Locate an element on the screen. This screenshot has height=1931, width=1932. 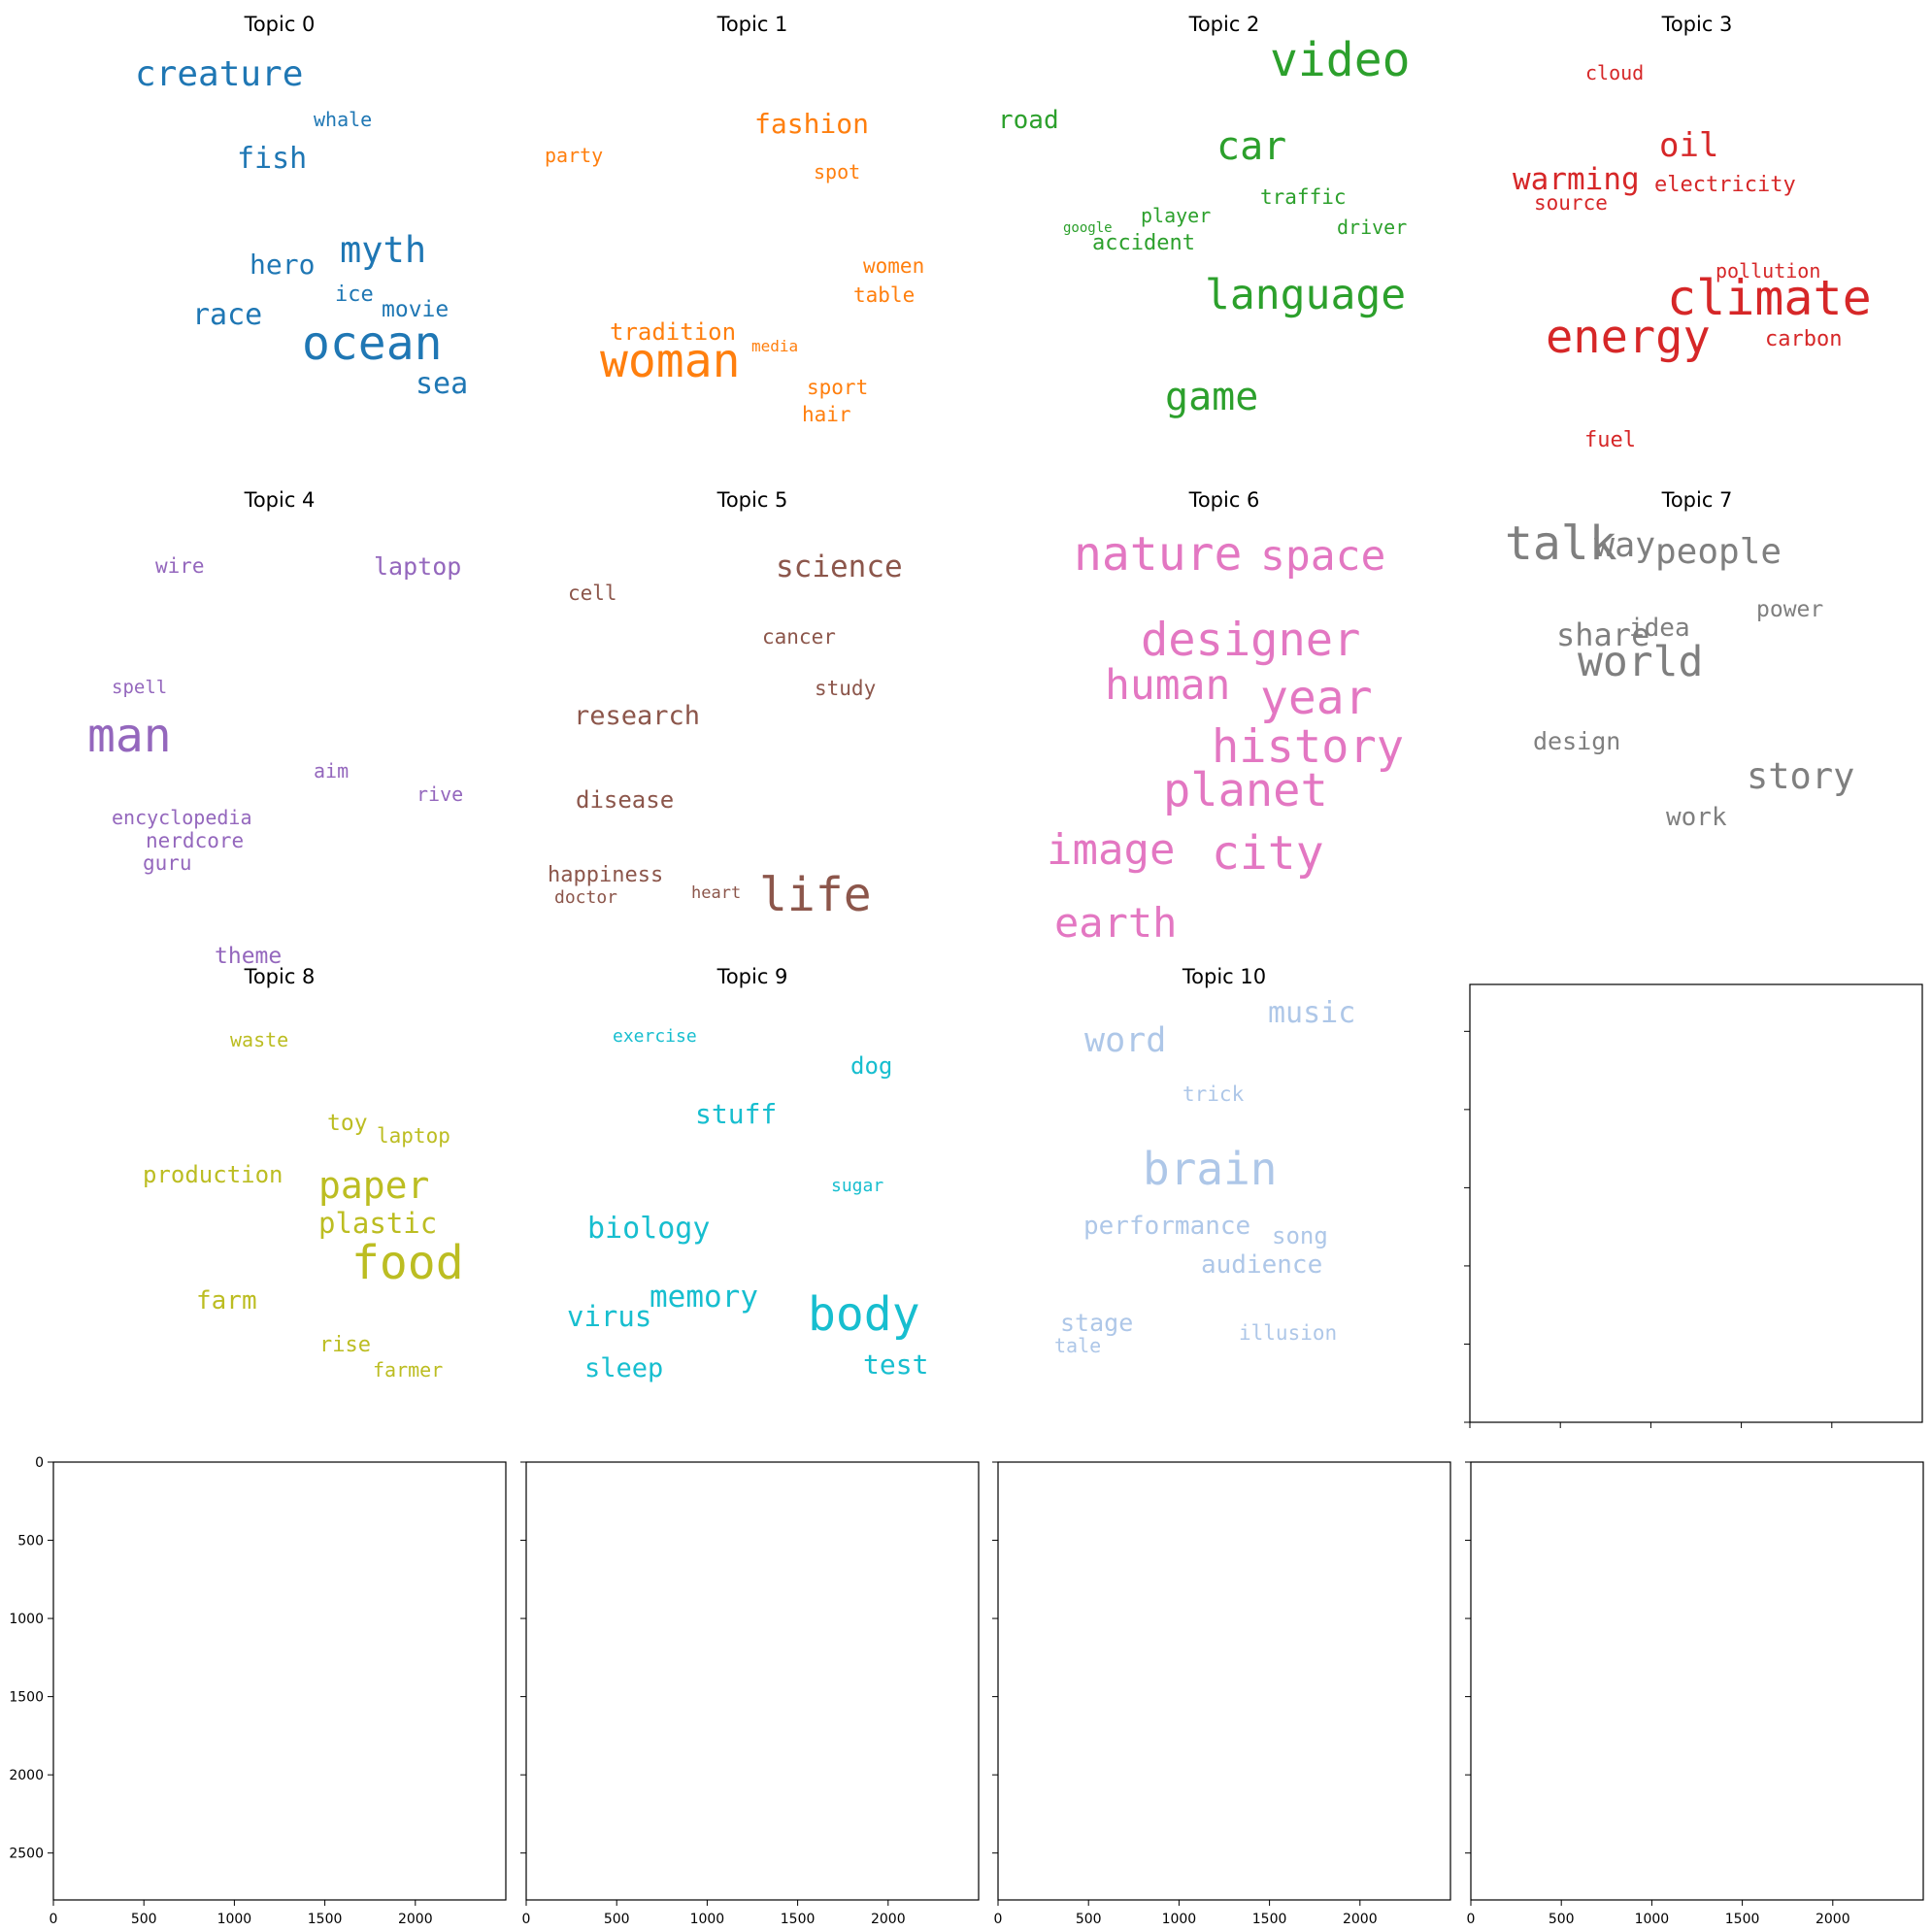
cloud-word: pollution is located at coordinates (1767, 271).